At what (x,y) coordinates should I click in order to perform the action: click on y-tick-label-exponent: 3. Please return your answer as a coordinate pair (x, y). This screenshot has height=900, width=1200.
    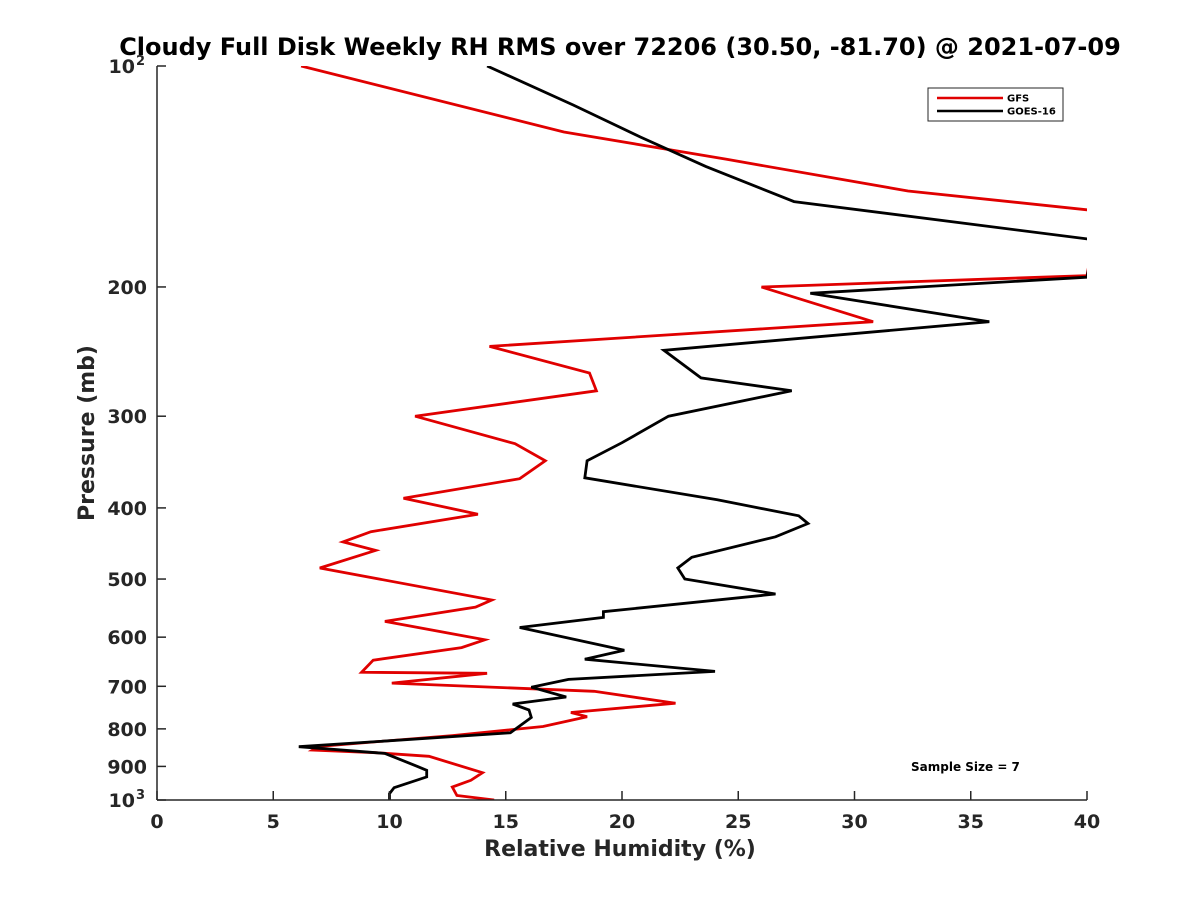
    Looking at the image, I should click on (140, 795).